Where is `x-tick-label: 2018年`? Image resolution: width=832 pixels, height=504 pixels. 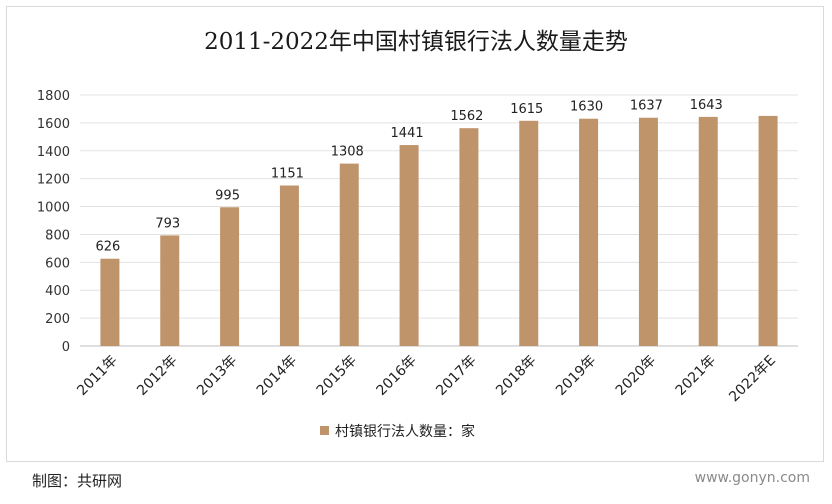
x-tick-label: 2018年 is located at coordinates (516, 376).